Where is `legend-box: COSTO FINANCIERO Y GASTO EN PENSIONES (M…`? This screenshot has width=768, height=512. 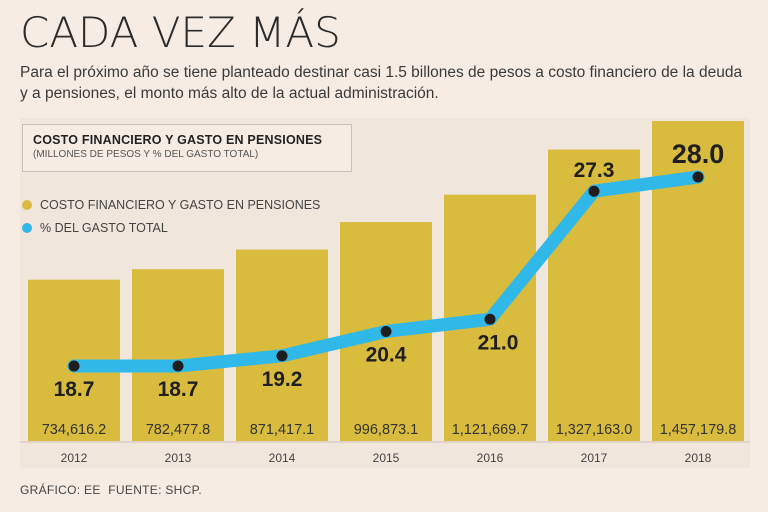
legend-box: COSTO FINANCIERO Y GASTO EN PENSIONES (M… is located at coordinates (187, 148).